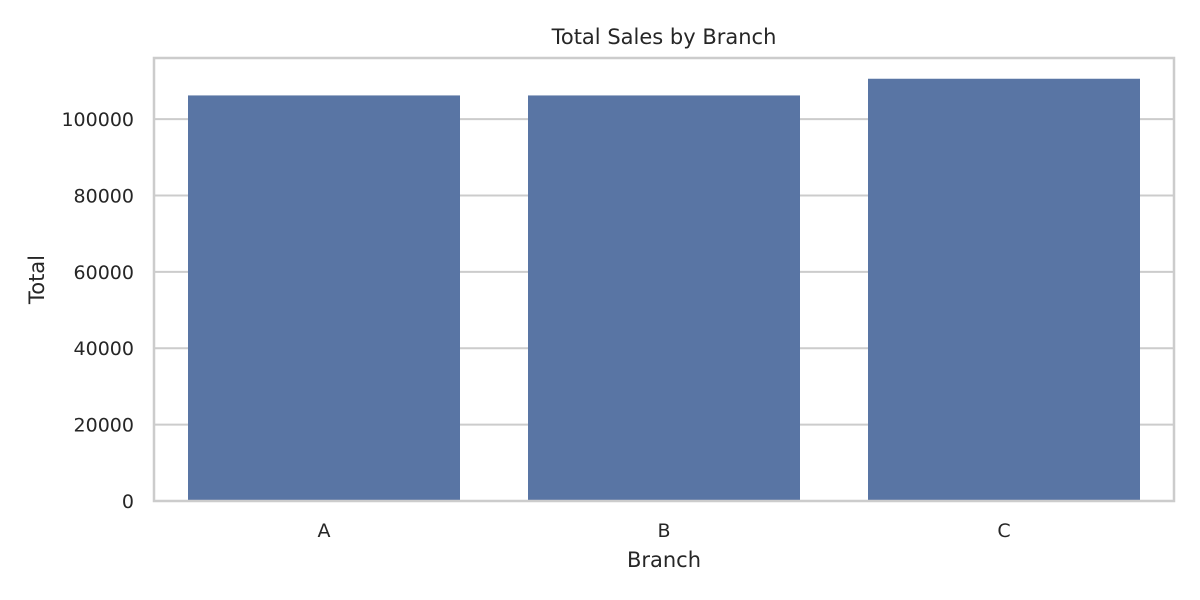 The height and width of the screenshot is (600, 1200). I want to click on x-tick-label: B, so click(663, 531).